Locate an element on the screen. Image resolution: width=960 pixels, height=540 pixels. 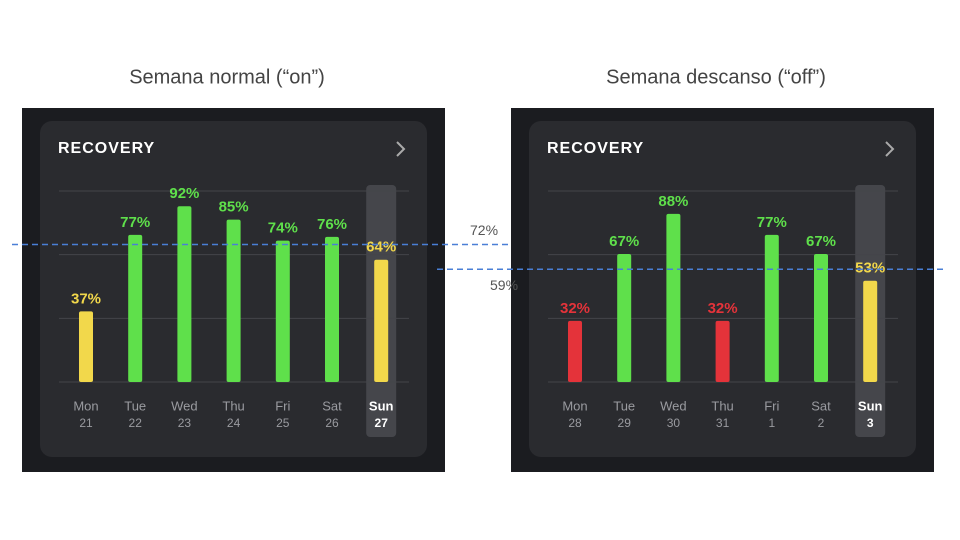
date-label: 29 is located at coordinates (625, 423).